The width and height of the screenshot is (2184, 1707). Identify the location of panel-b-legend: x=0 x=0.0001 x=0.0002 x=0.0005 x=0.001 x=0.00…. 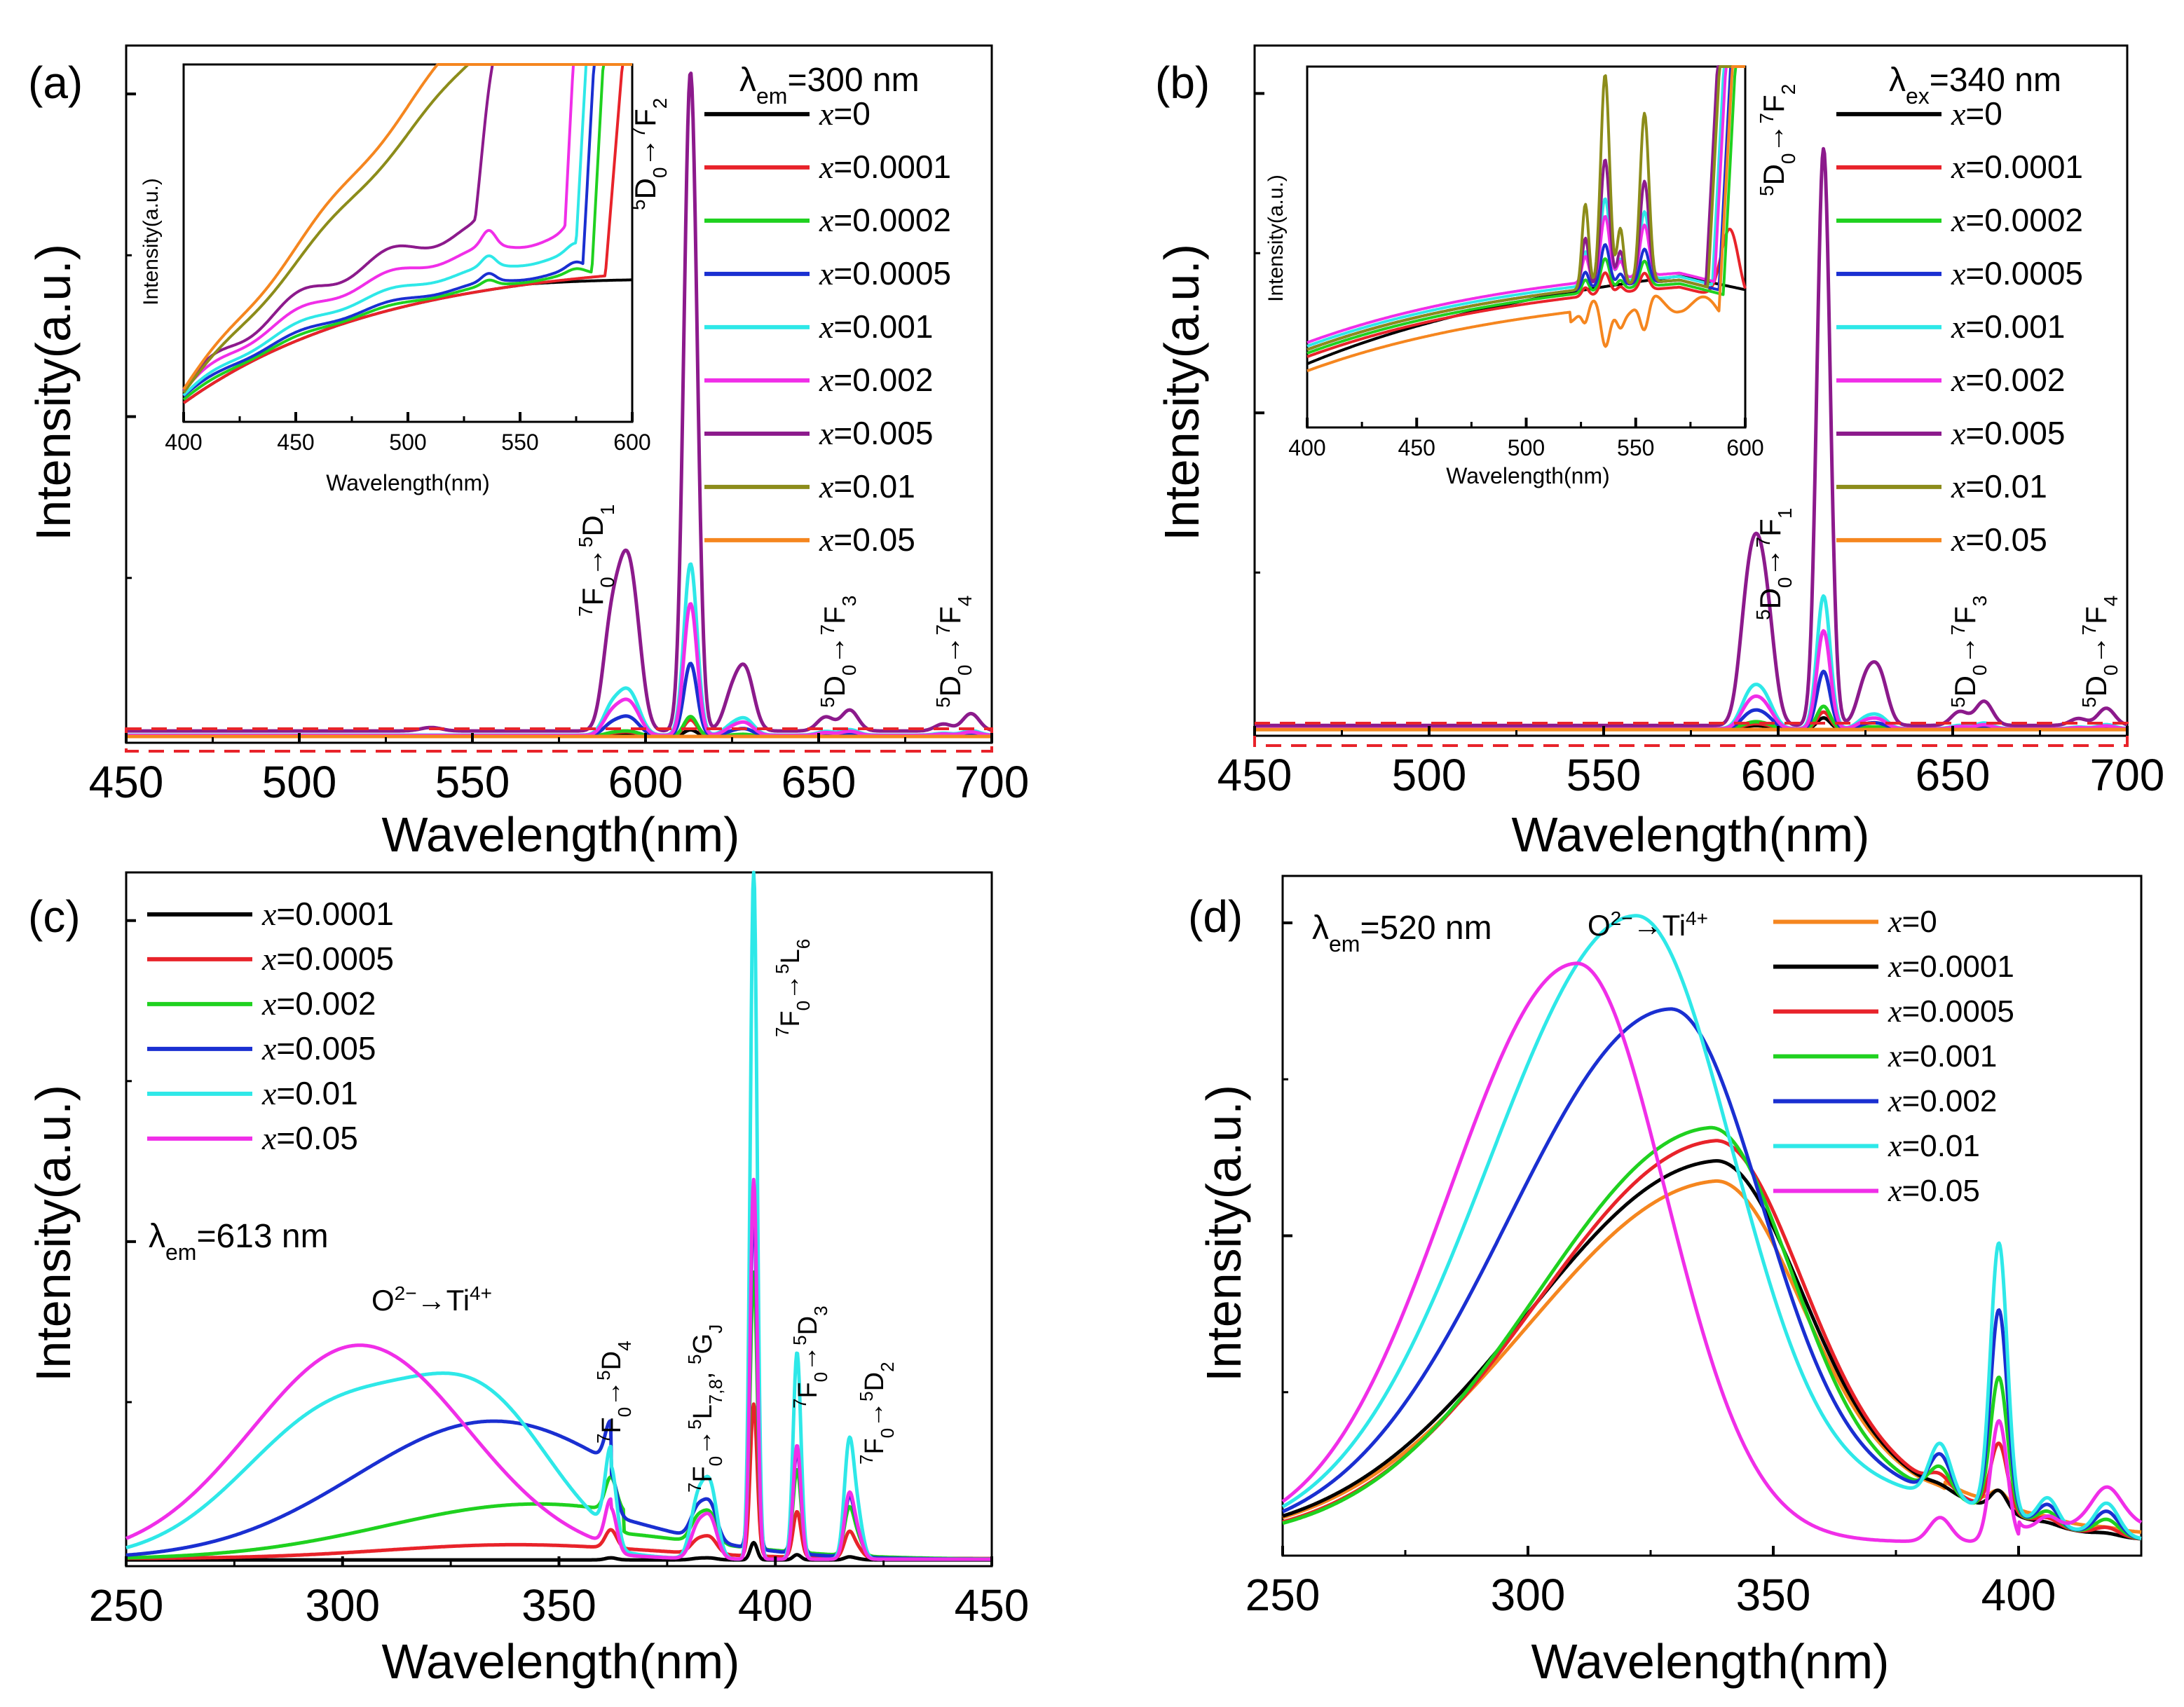
(1959, 326).